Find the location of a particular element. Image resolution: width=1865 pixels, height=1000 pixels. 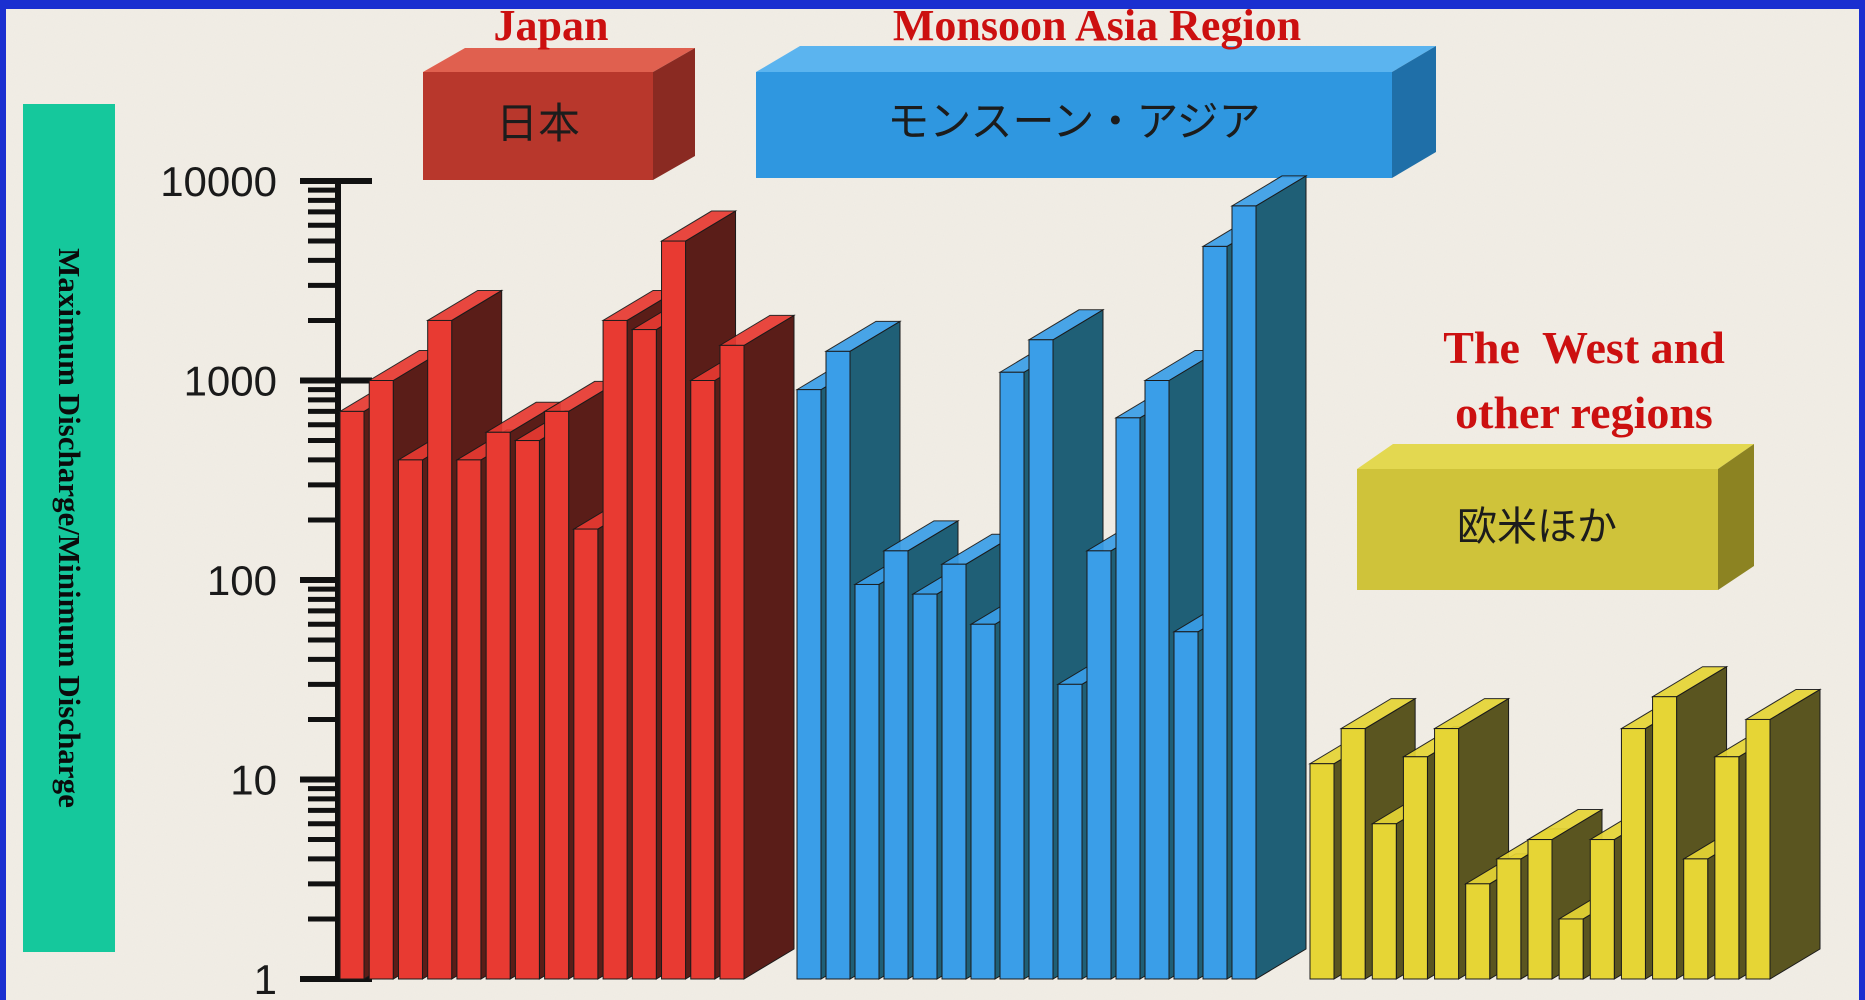

monsoon-native-label: モンスーン・アジア is located at coordinates (1073, 121).